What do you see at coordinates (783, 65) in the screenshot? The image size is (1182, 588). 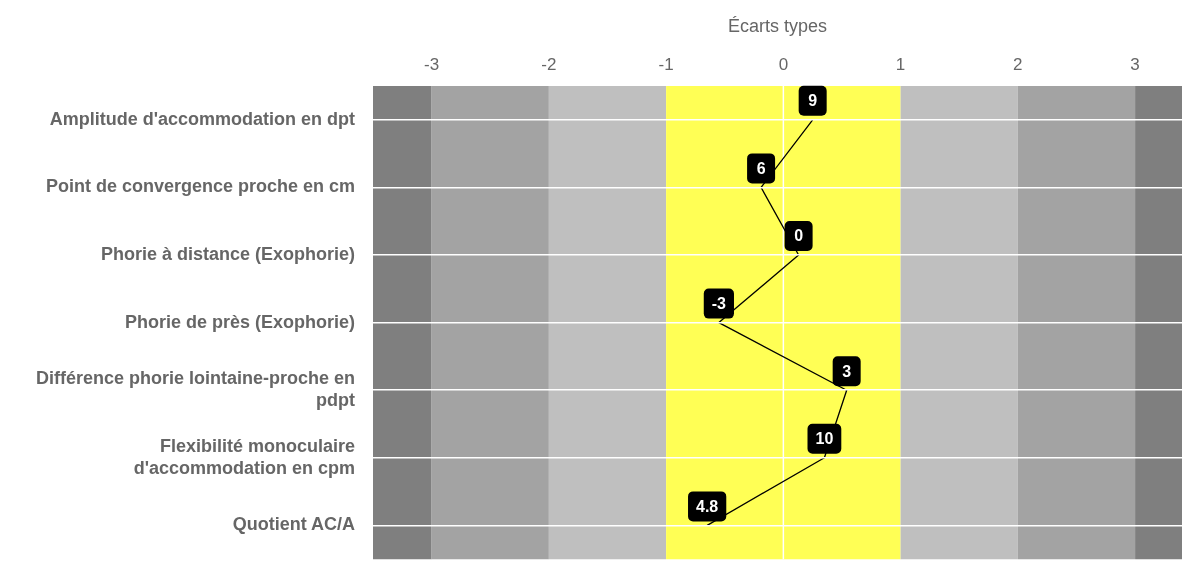 I see `x-tick-label: 0` at bounding box center [783, 65].